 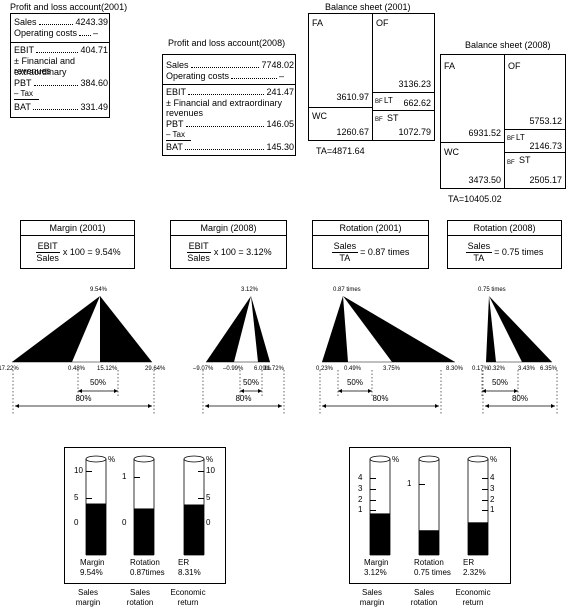 What do you see at coordinates (227, 43) in the screenshot?
I see `pl2008-title: Profit and loss account(2008)` at bounding box center [227, 43].